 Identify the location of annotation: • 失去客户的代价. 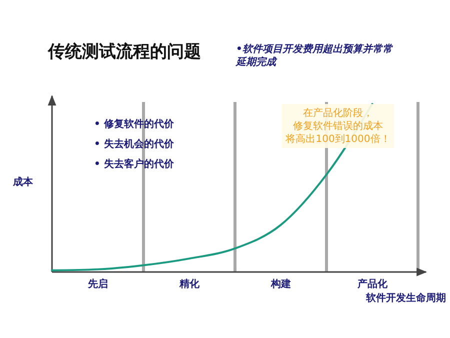
(134, 164).